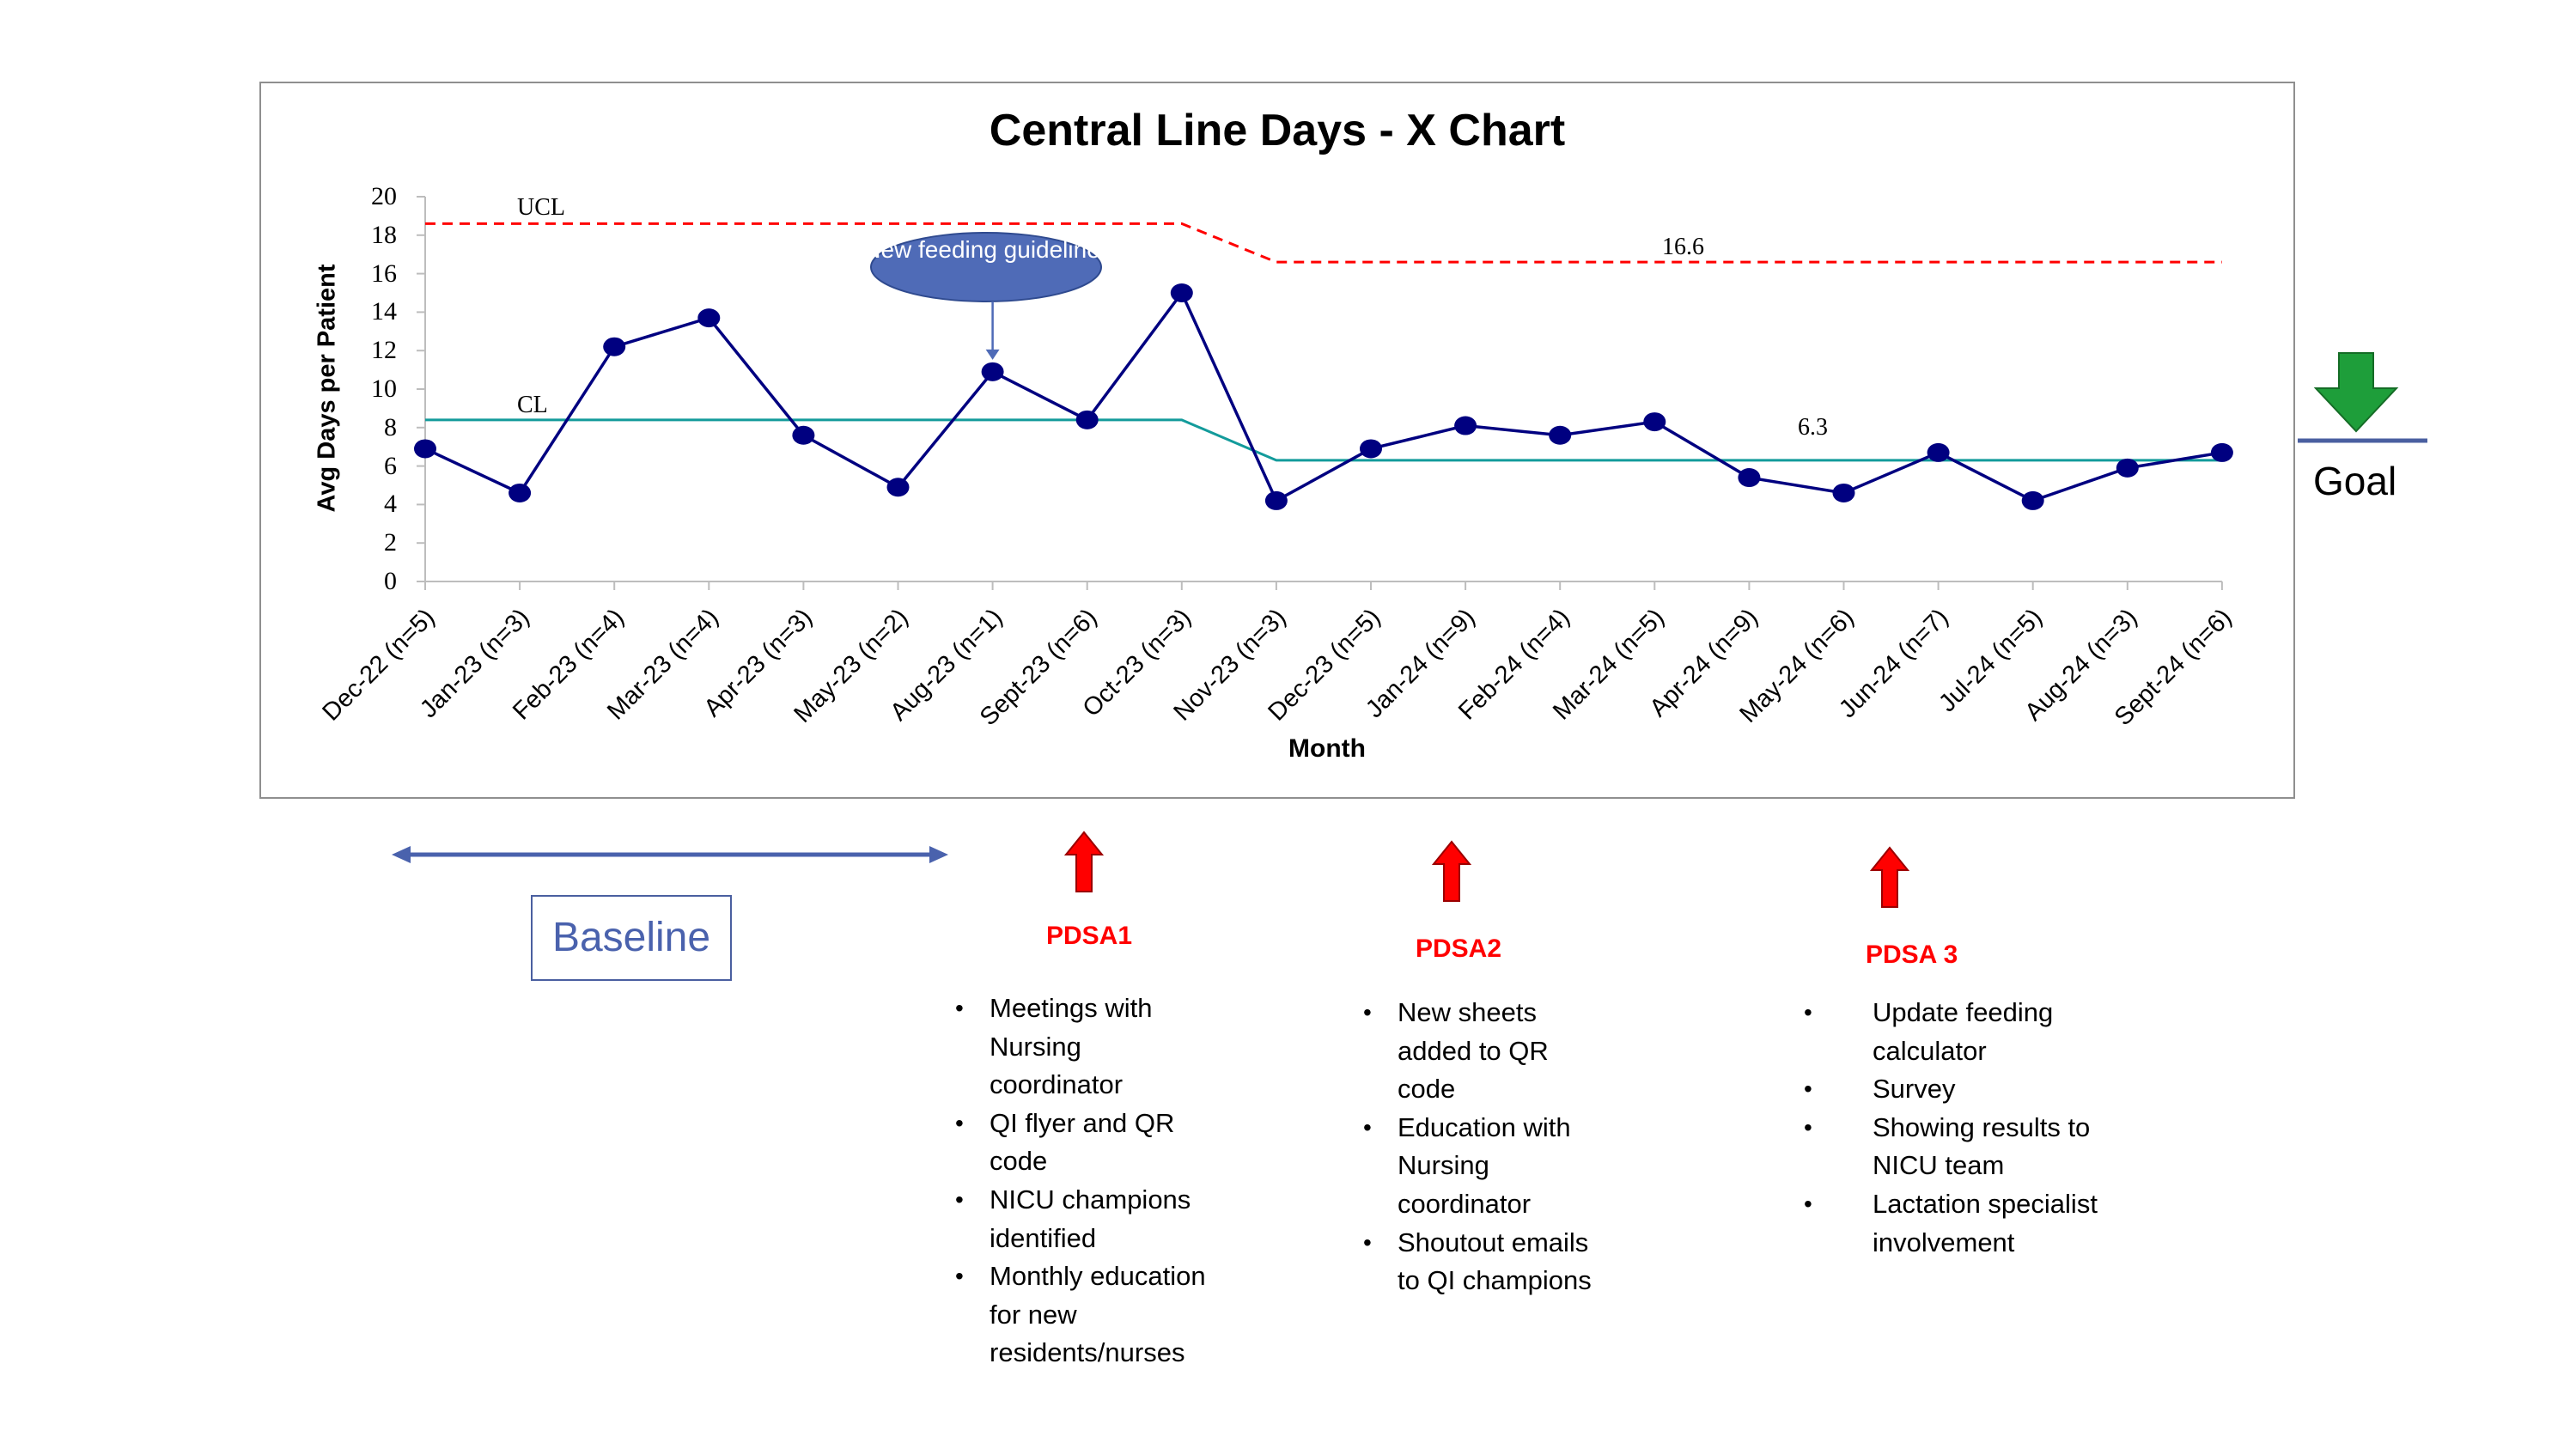  Describe the element at coordinates (390, 542) in the screenshot. I see `y-tick-label: 2` at that location.